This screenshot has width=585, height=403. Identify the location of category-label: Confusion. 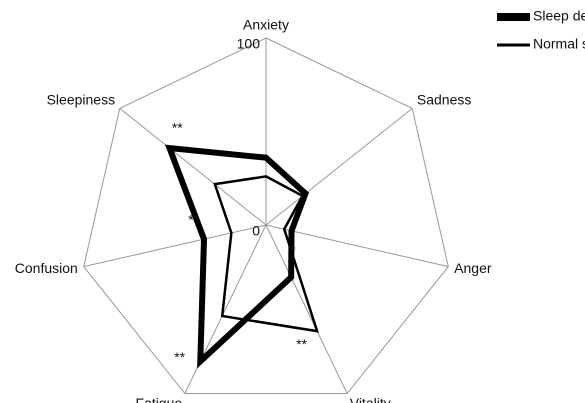
(46, 268).